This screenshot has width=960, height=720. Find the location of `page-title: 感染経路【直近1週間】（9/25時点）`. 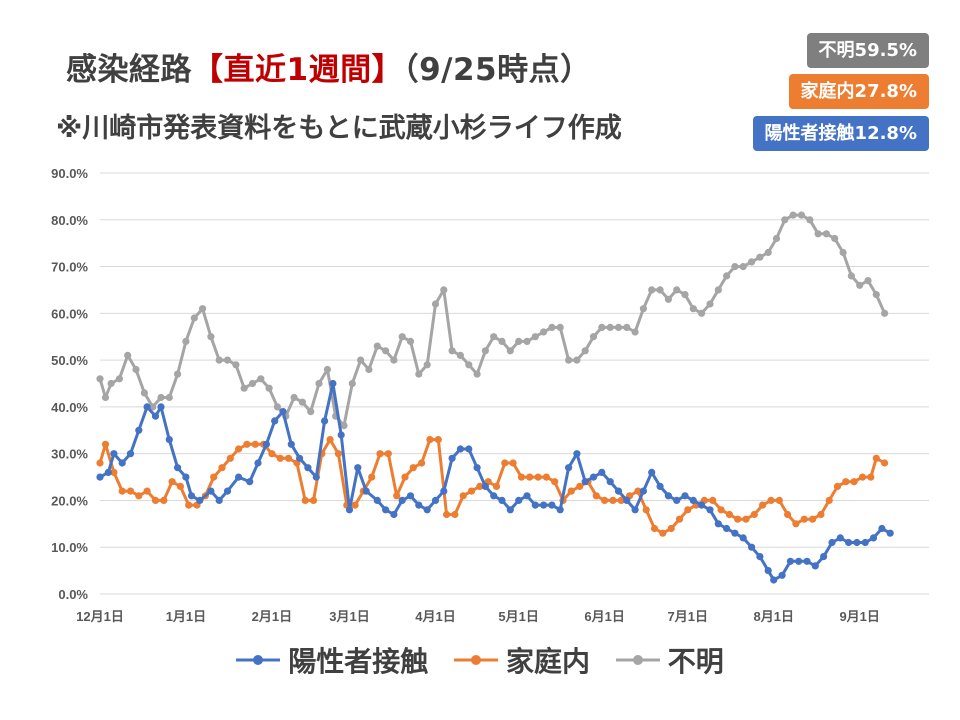

page-title: 感染経路【直近1週間】（9/25時点） is located at coordinates (329, 66).